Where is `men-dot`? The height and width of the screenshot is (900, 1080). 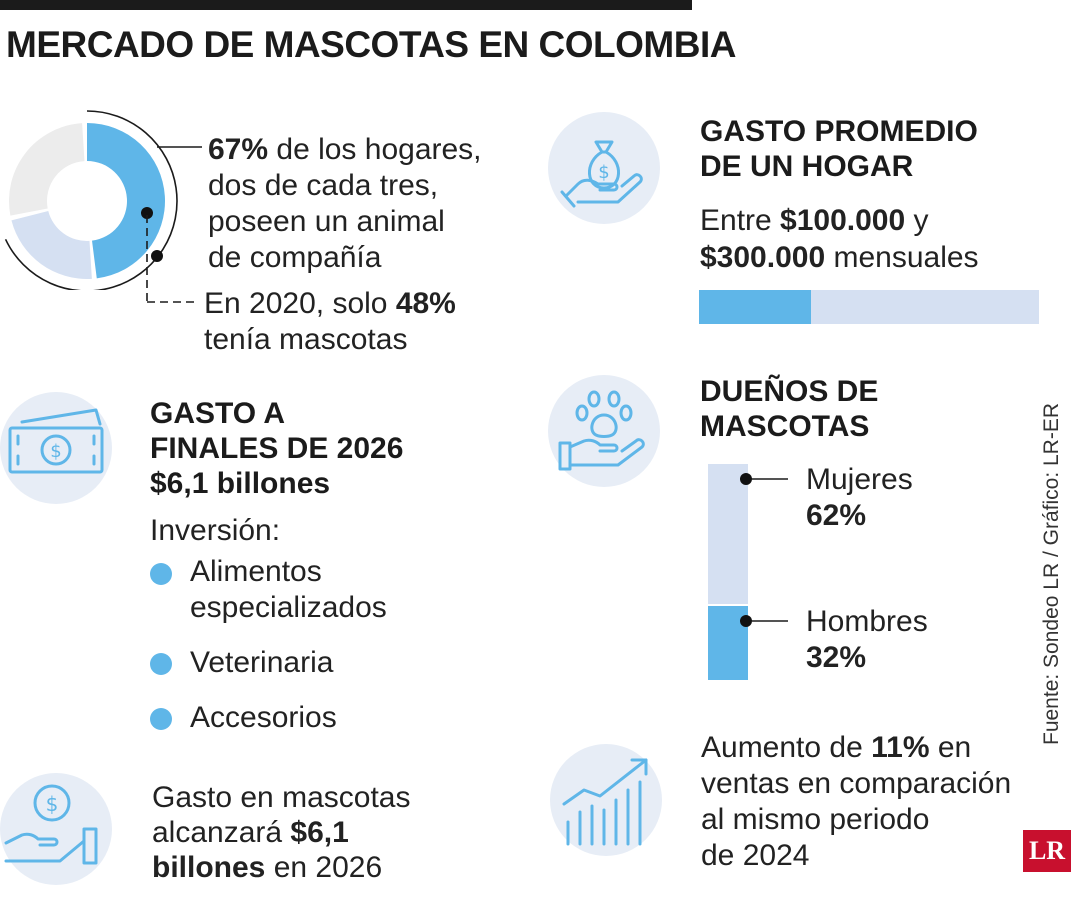 men-dot is located at coordinates (746, 621).